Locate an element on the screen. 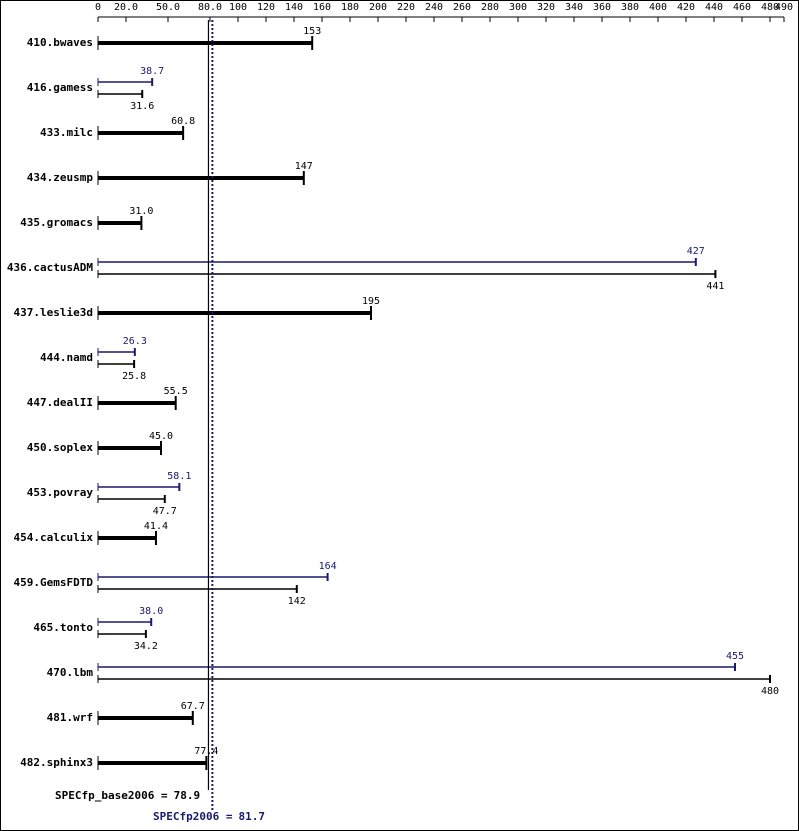  x-tick-label: 360 is located at coordinates (602, 7).